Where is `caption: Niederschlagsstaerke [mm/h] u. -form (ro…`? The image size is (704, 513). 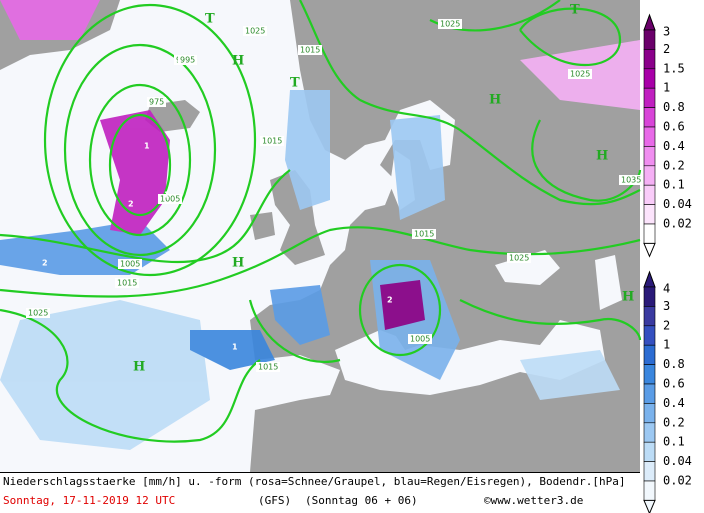 caption: Niederschlagsstaerke [mm/h] u. -form (ro… is located at coordinates (314, 481).